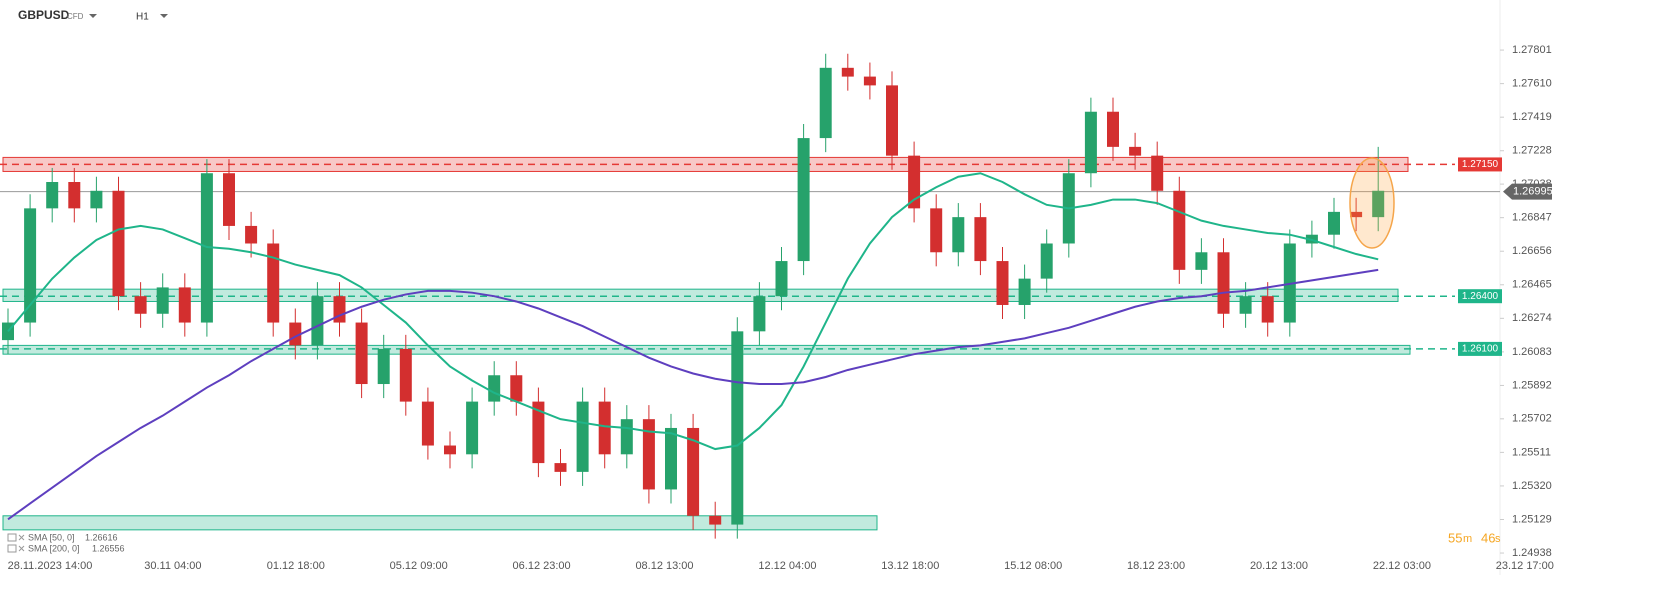 The image size is (1653, 614). Describe the element at coordinates (1532, 84) in the screenshot. I see `y-tick-label: 1.27610` at that location.